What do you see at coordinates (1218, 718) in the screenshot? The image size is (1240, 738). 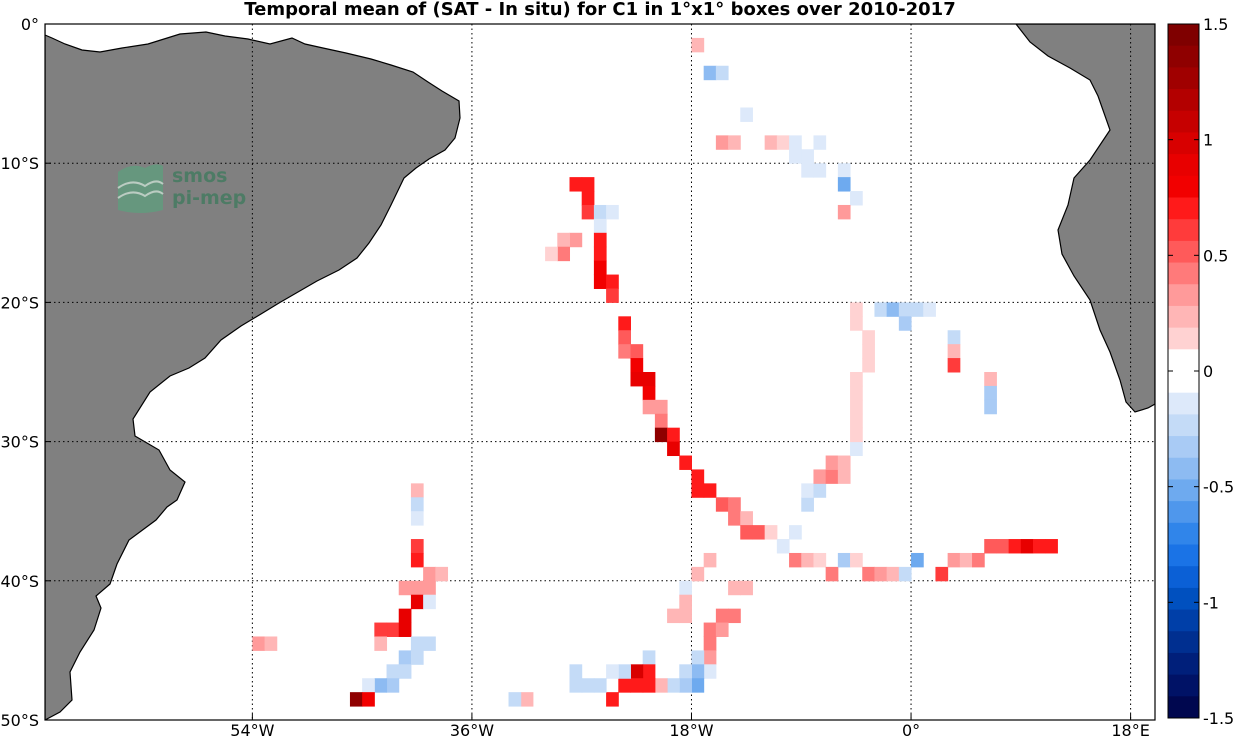 I see `colorbar-tick-label: -1.5` at bounding box center [1218, 718].